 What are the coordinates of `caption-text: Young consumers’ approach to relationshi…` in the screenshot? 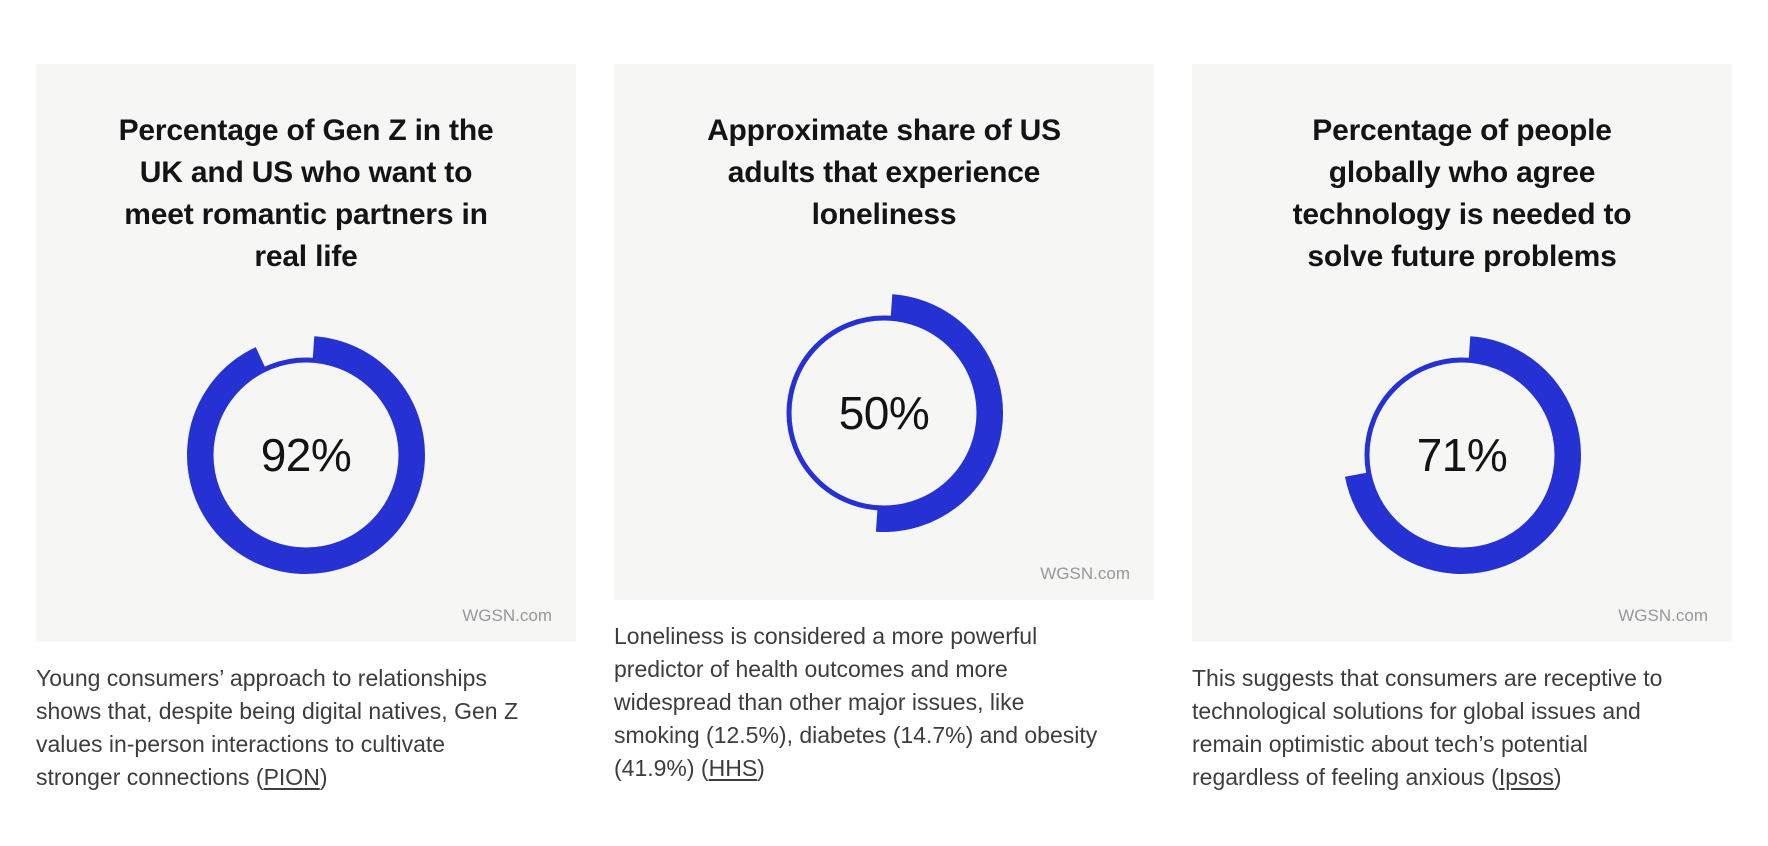 It's located at (277, 727).